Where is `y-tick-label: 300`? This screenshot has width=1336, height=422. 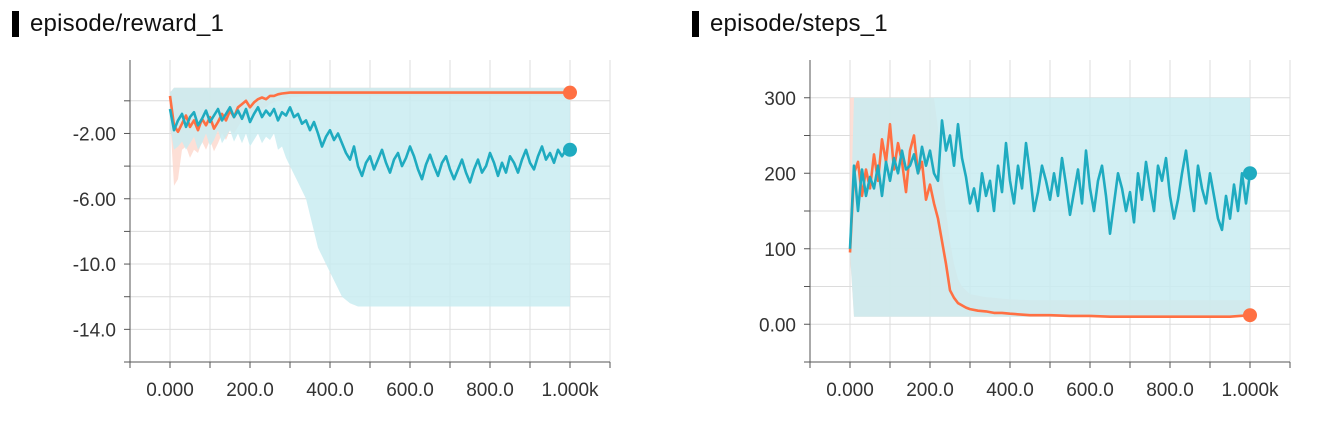
y-tick-label: 300 is located at coordinates (780, 99).